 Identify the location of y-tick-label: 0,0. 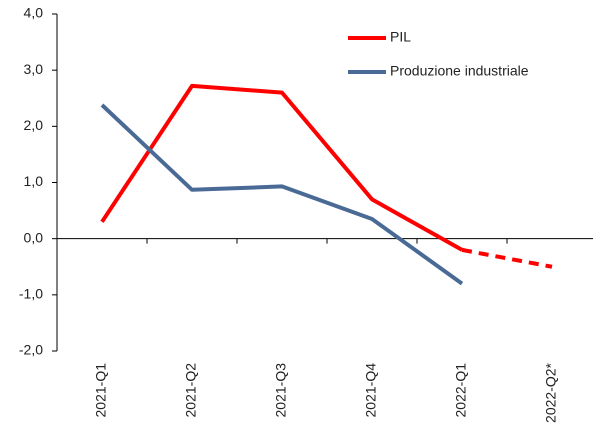
(34, 237).